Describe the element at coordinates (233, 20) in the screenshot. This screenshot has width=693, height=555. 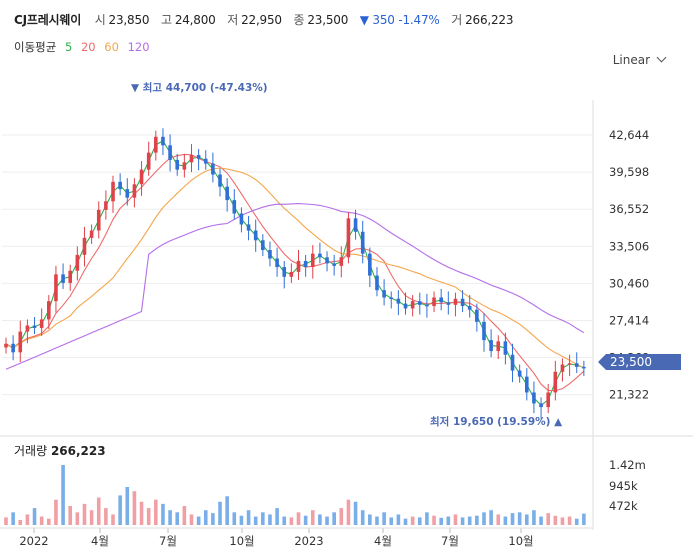
I see `low-label: 저` at that location.